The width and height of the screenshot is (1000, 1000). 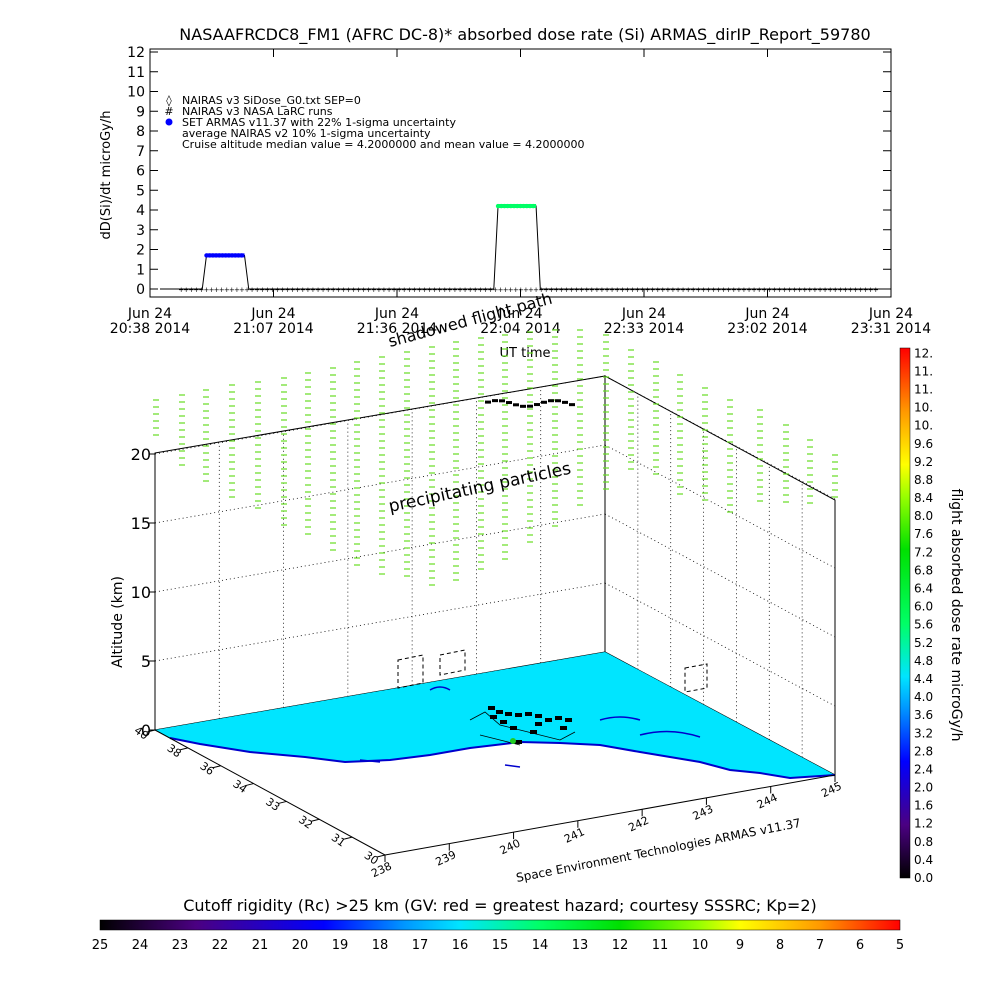 What do you see at coordinates (923, 842) in the screenshot?
I see `dose-colorbar-tick: 0.8` at bounding box center [923, 842].